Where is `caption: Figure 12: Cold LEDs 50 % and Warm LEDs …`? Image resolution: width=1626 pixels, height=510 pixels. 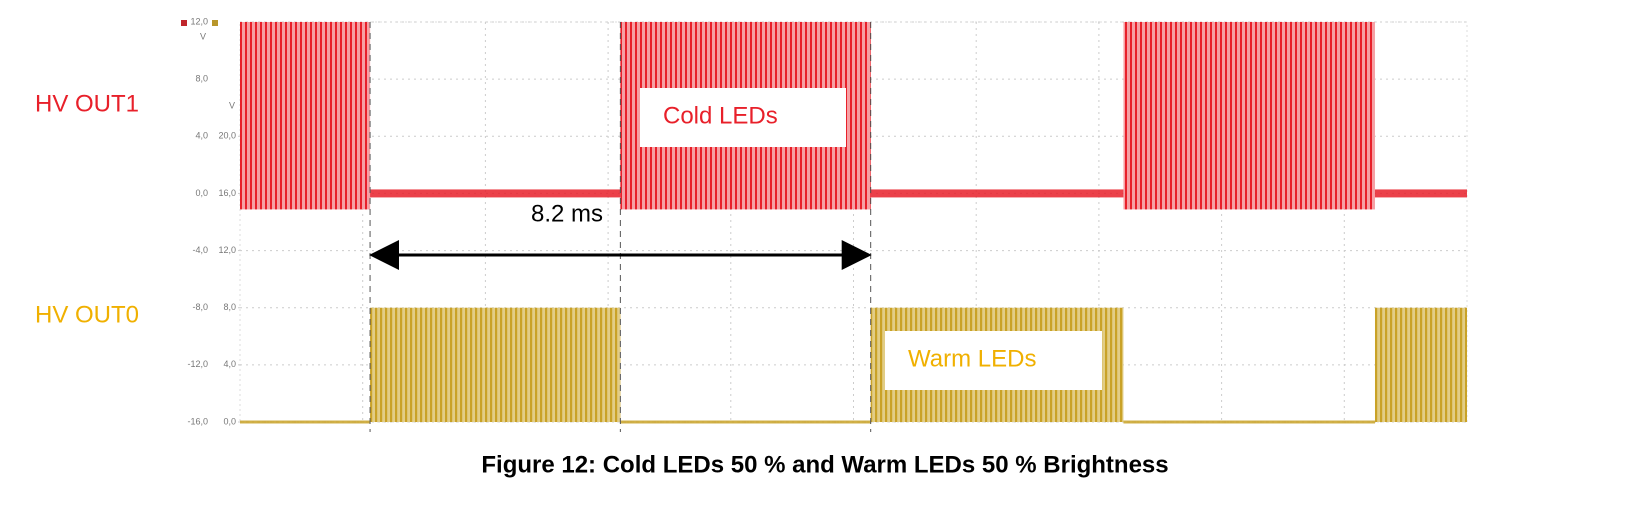 caption: Figure 12: Cold LEDs 50 % and Warm LEDs … is located at coordinates (824, 464).